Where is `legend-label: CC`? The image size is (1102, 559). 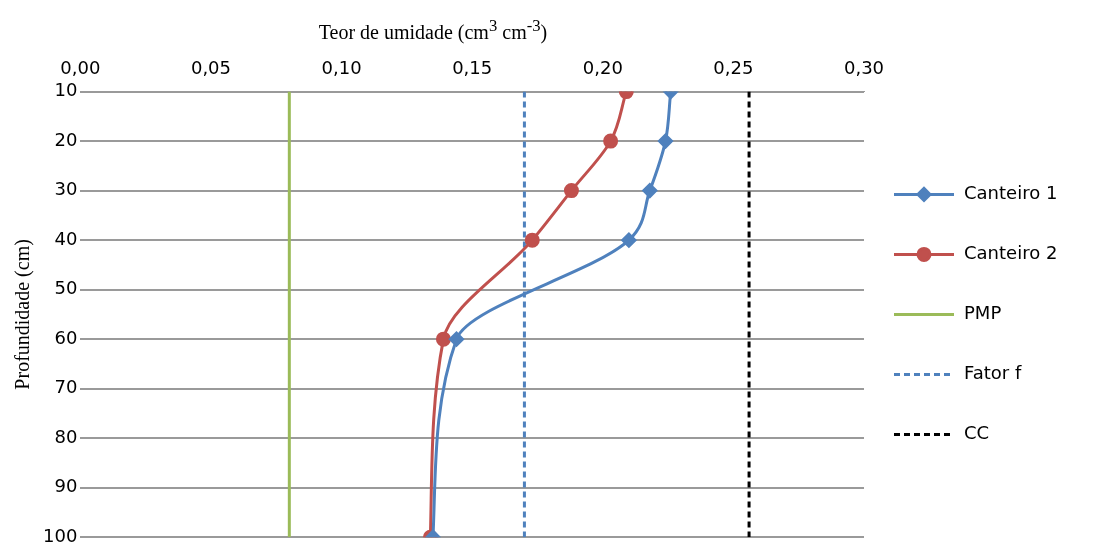 legend-label: CC is located at coordinates (977, 433).